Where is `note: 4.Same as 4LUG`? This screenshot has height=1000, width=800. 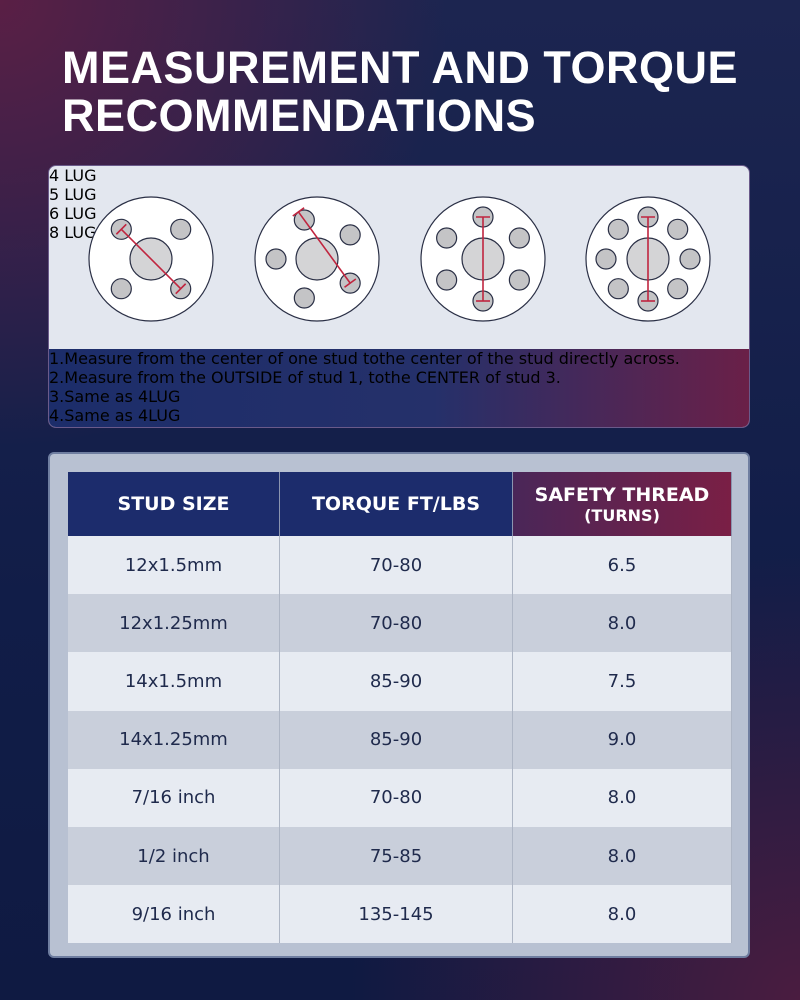 note: 4.Same as 4LUG is located at coordinates (115, 415).